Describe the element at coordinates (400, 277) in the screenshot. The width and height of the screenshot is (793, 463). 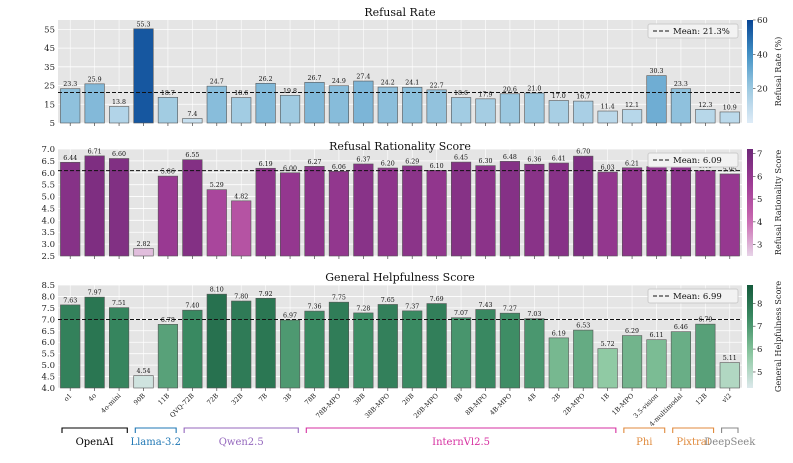
I see `chart-title: General Helpfulness Score` at that location.